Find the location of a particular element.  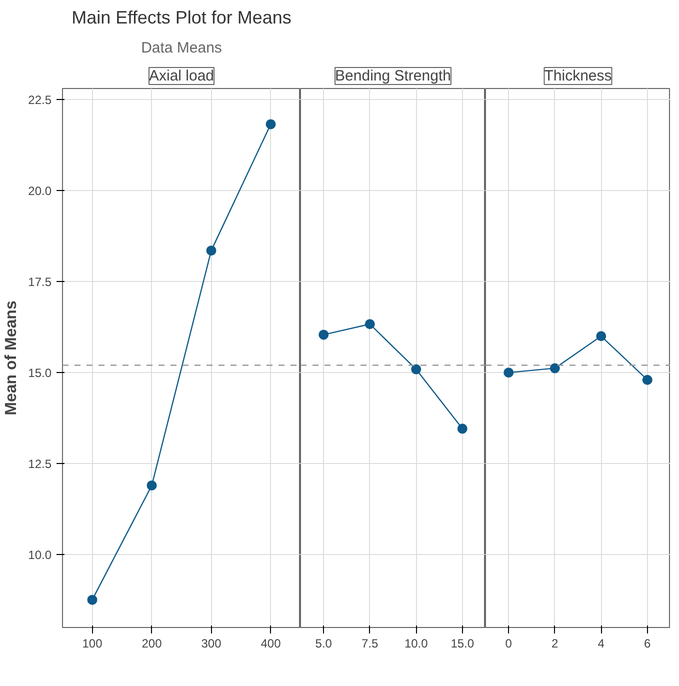

y-tick-label: 20.0 is located at coordinates (40, 191).